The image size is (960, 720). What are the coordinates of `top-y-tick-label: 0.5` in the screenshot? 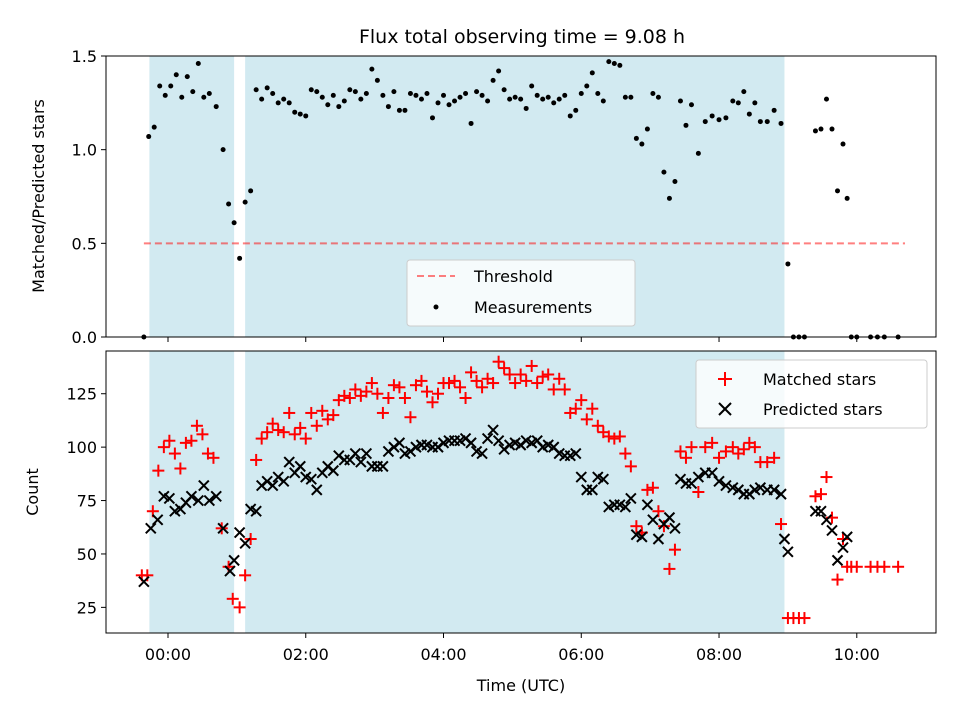 It's located at (84, 243).